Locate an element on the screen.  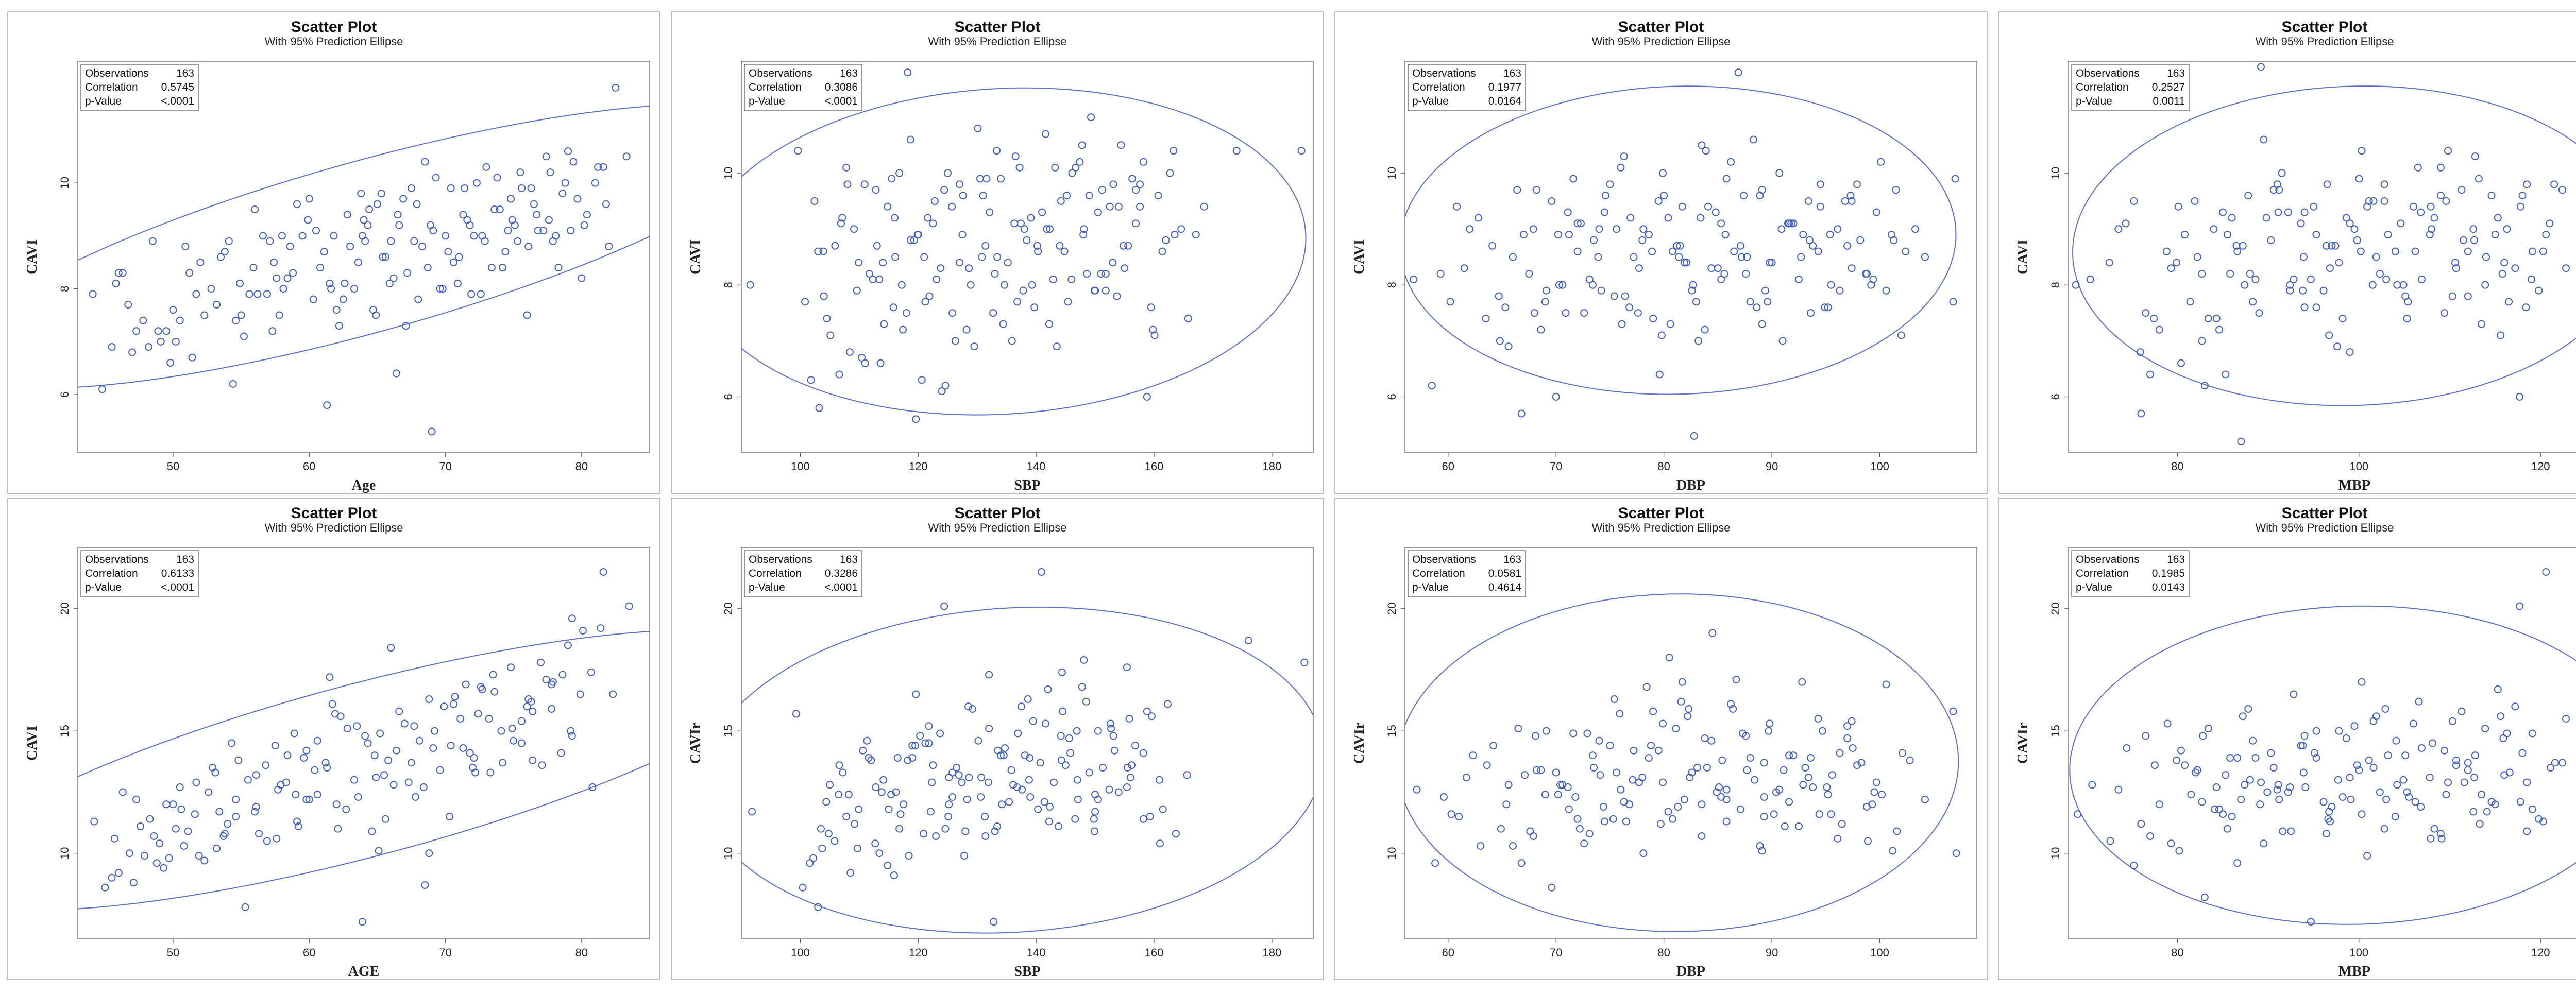
stats-label: p-Value is located at coordinates (2094, 101).